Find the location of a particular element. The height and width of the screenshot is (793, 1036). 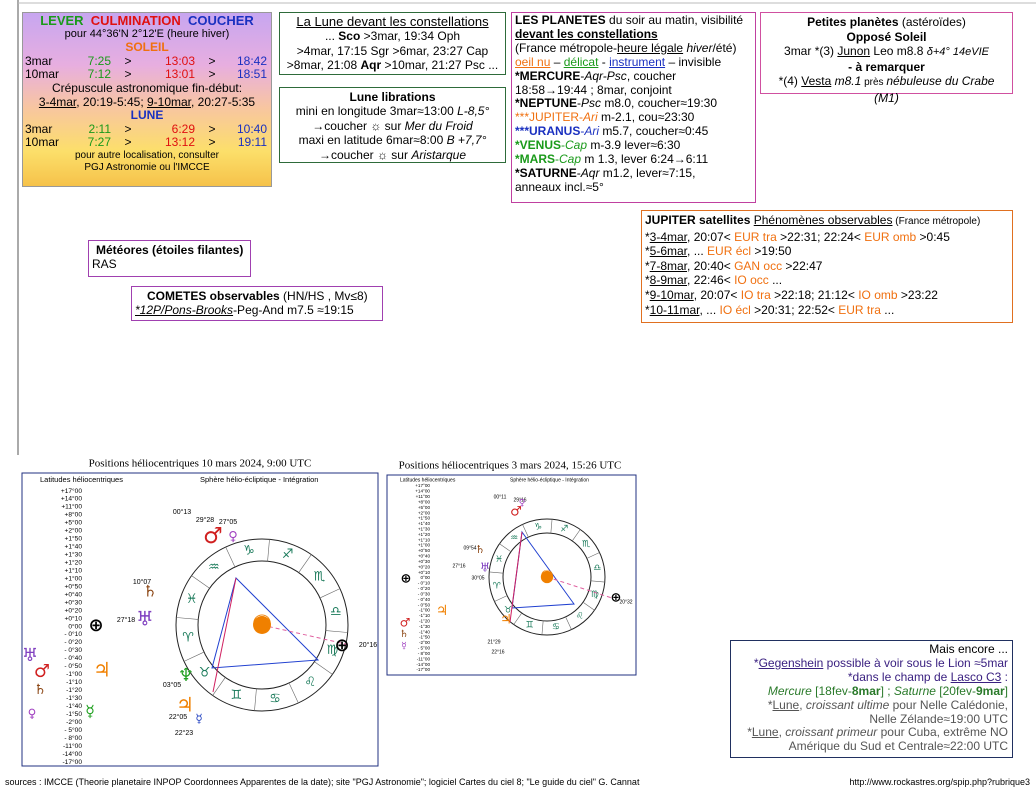

text-segment: Gegenshein is located at coordinates (791, 662).